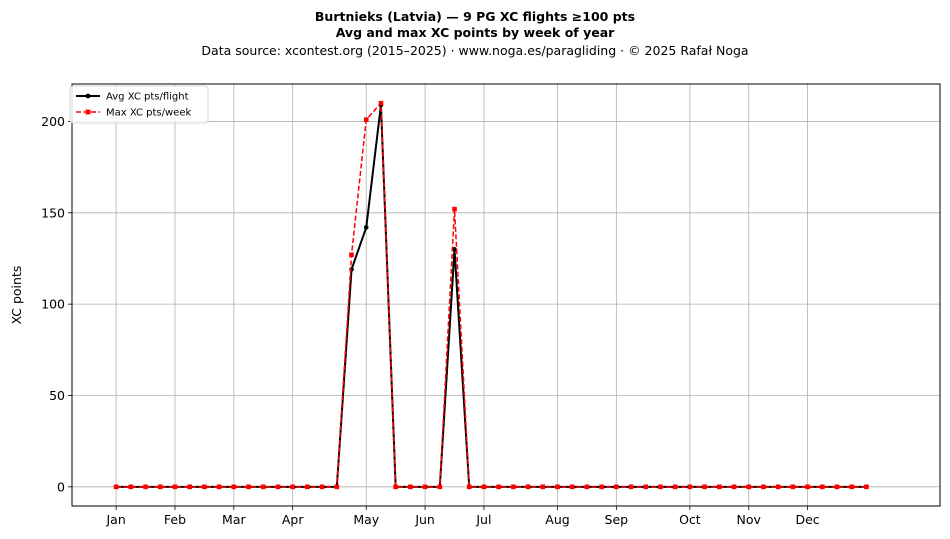 Image resolution: width=950 pixels, height=539 pixels. I want to click on y-tick-label-2: 100, so click(53, 304).